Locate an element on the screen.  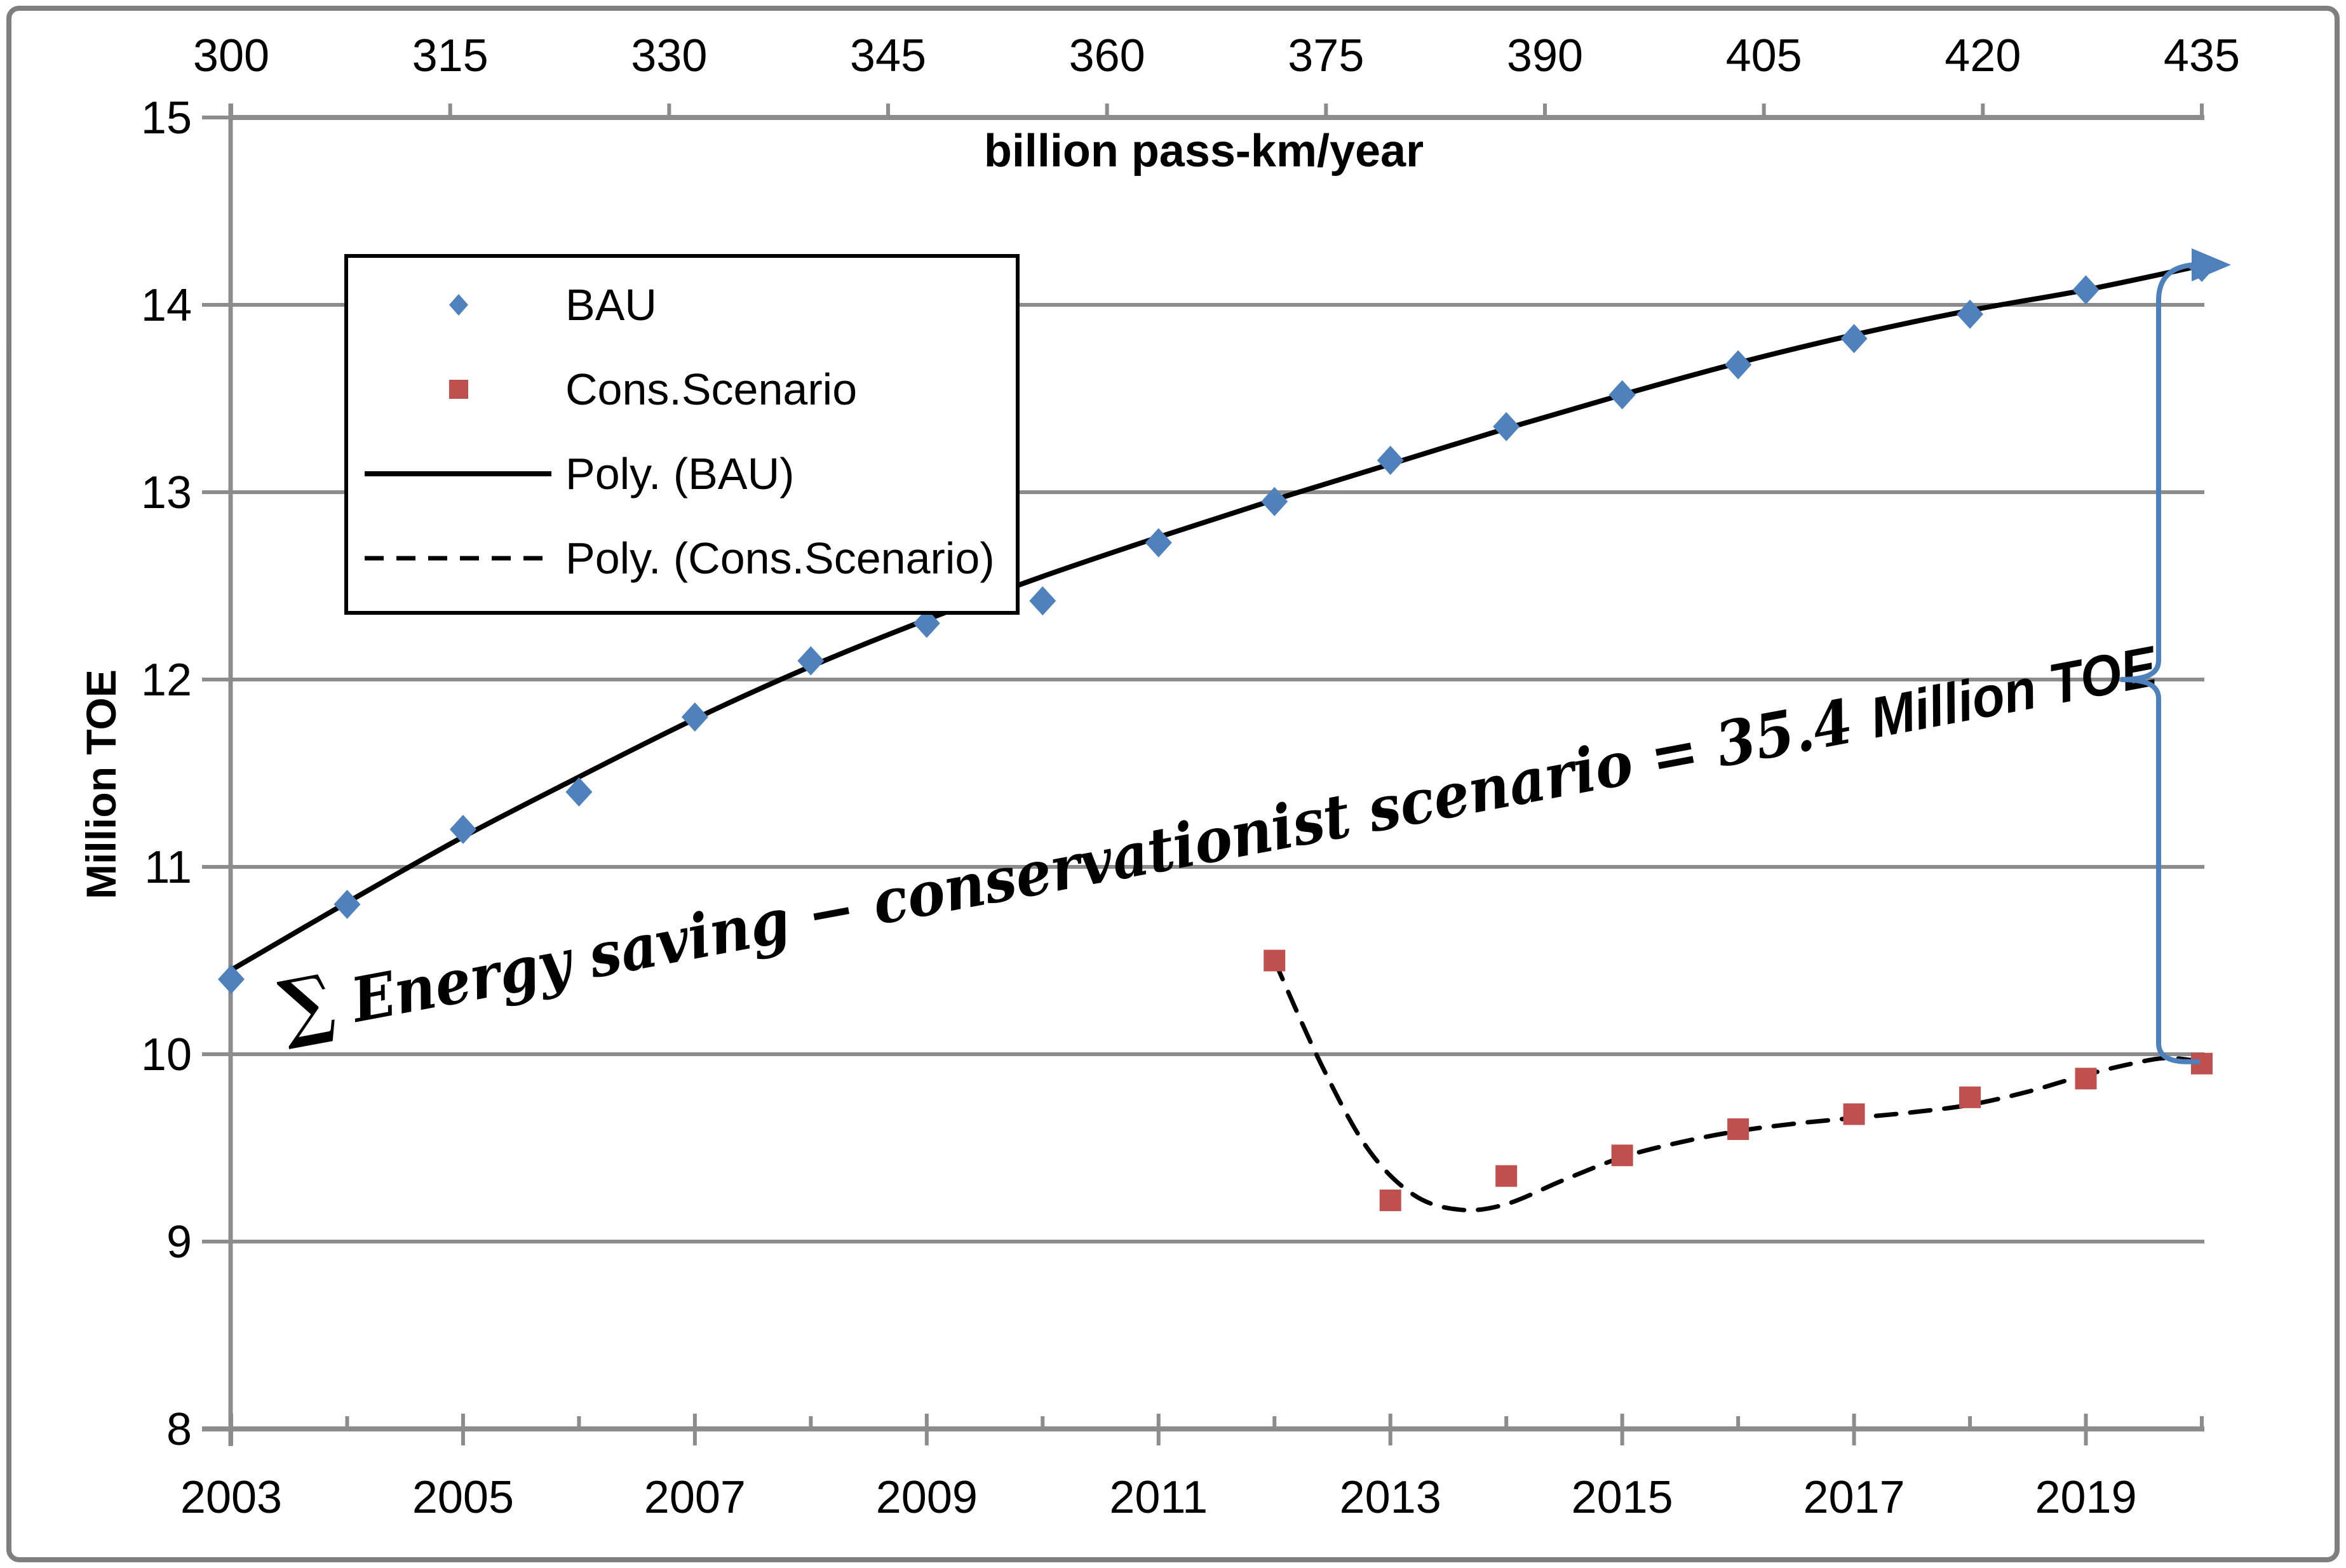
y-axis-tick-label: 14 is located at coordinates (167, 305).